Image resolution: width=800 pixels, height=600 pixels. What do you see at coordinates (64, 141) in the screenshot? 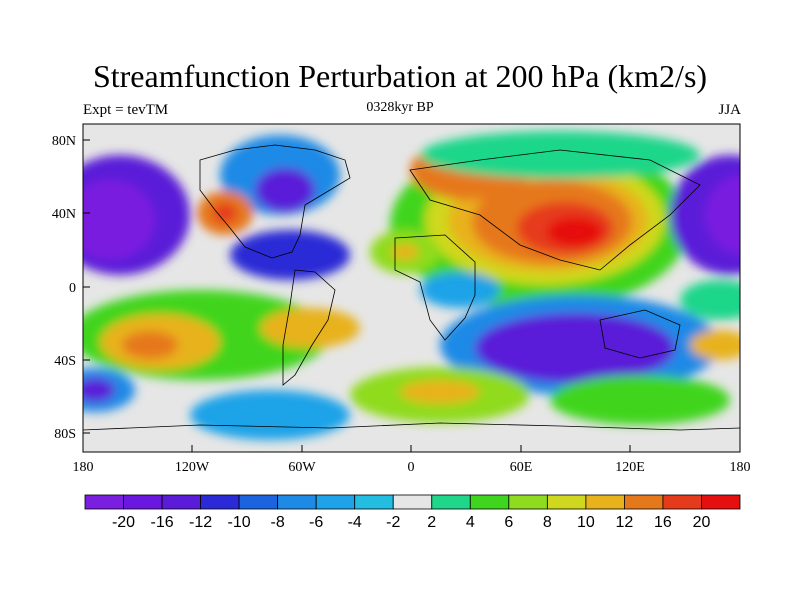
I see `y-tick-label: 80N` at bounding box center [64, 141].